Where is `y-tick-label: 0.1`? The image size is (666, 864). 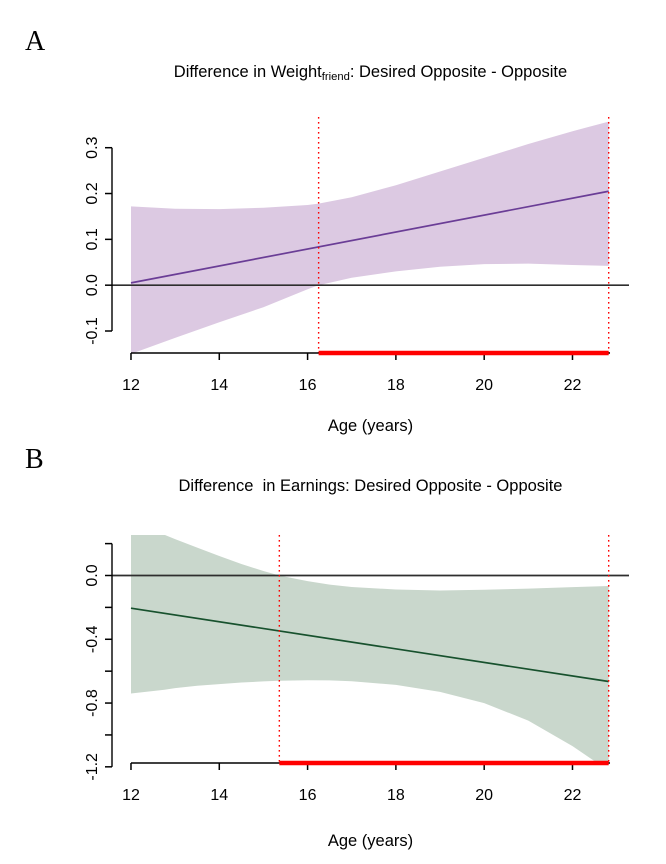
y-tick-label: 0.1 is located at coordinates (92, 239).